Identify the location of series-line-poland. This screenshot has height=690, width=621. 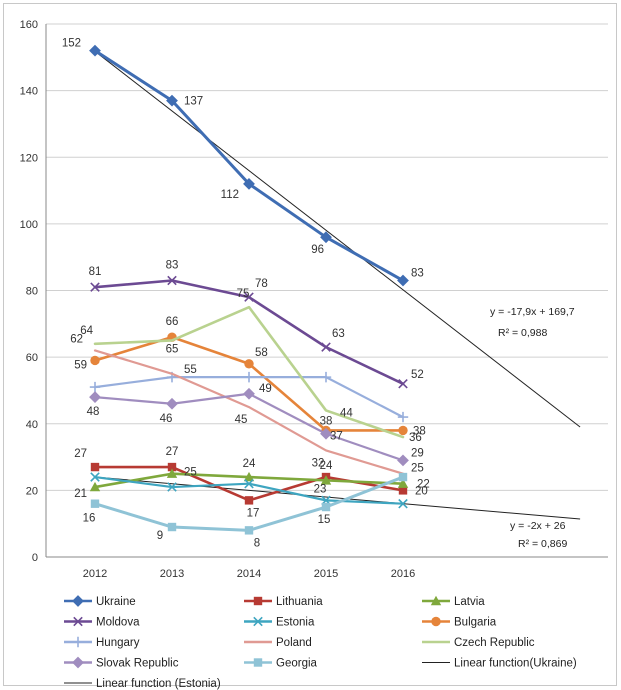
(249, 412).